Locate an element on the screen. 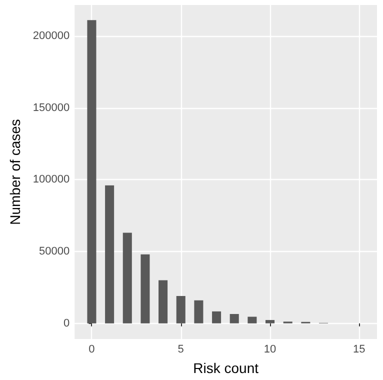  y-tick-label: 0 is located at coordinates (66, 323).